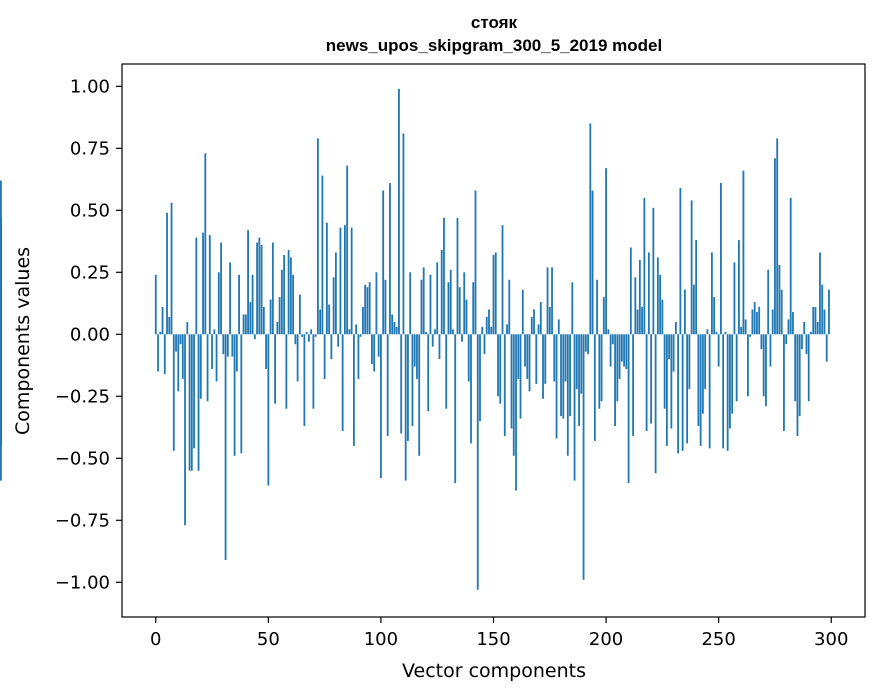 The image size is (880, 696). I want to click on y-axis: 1.00 0.75 0.50 0.25 0.00 −0.25 −0.50 −0.75 −1.00, so click(88, 334).